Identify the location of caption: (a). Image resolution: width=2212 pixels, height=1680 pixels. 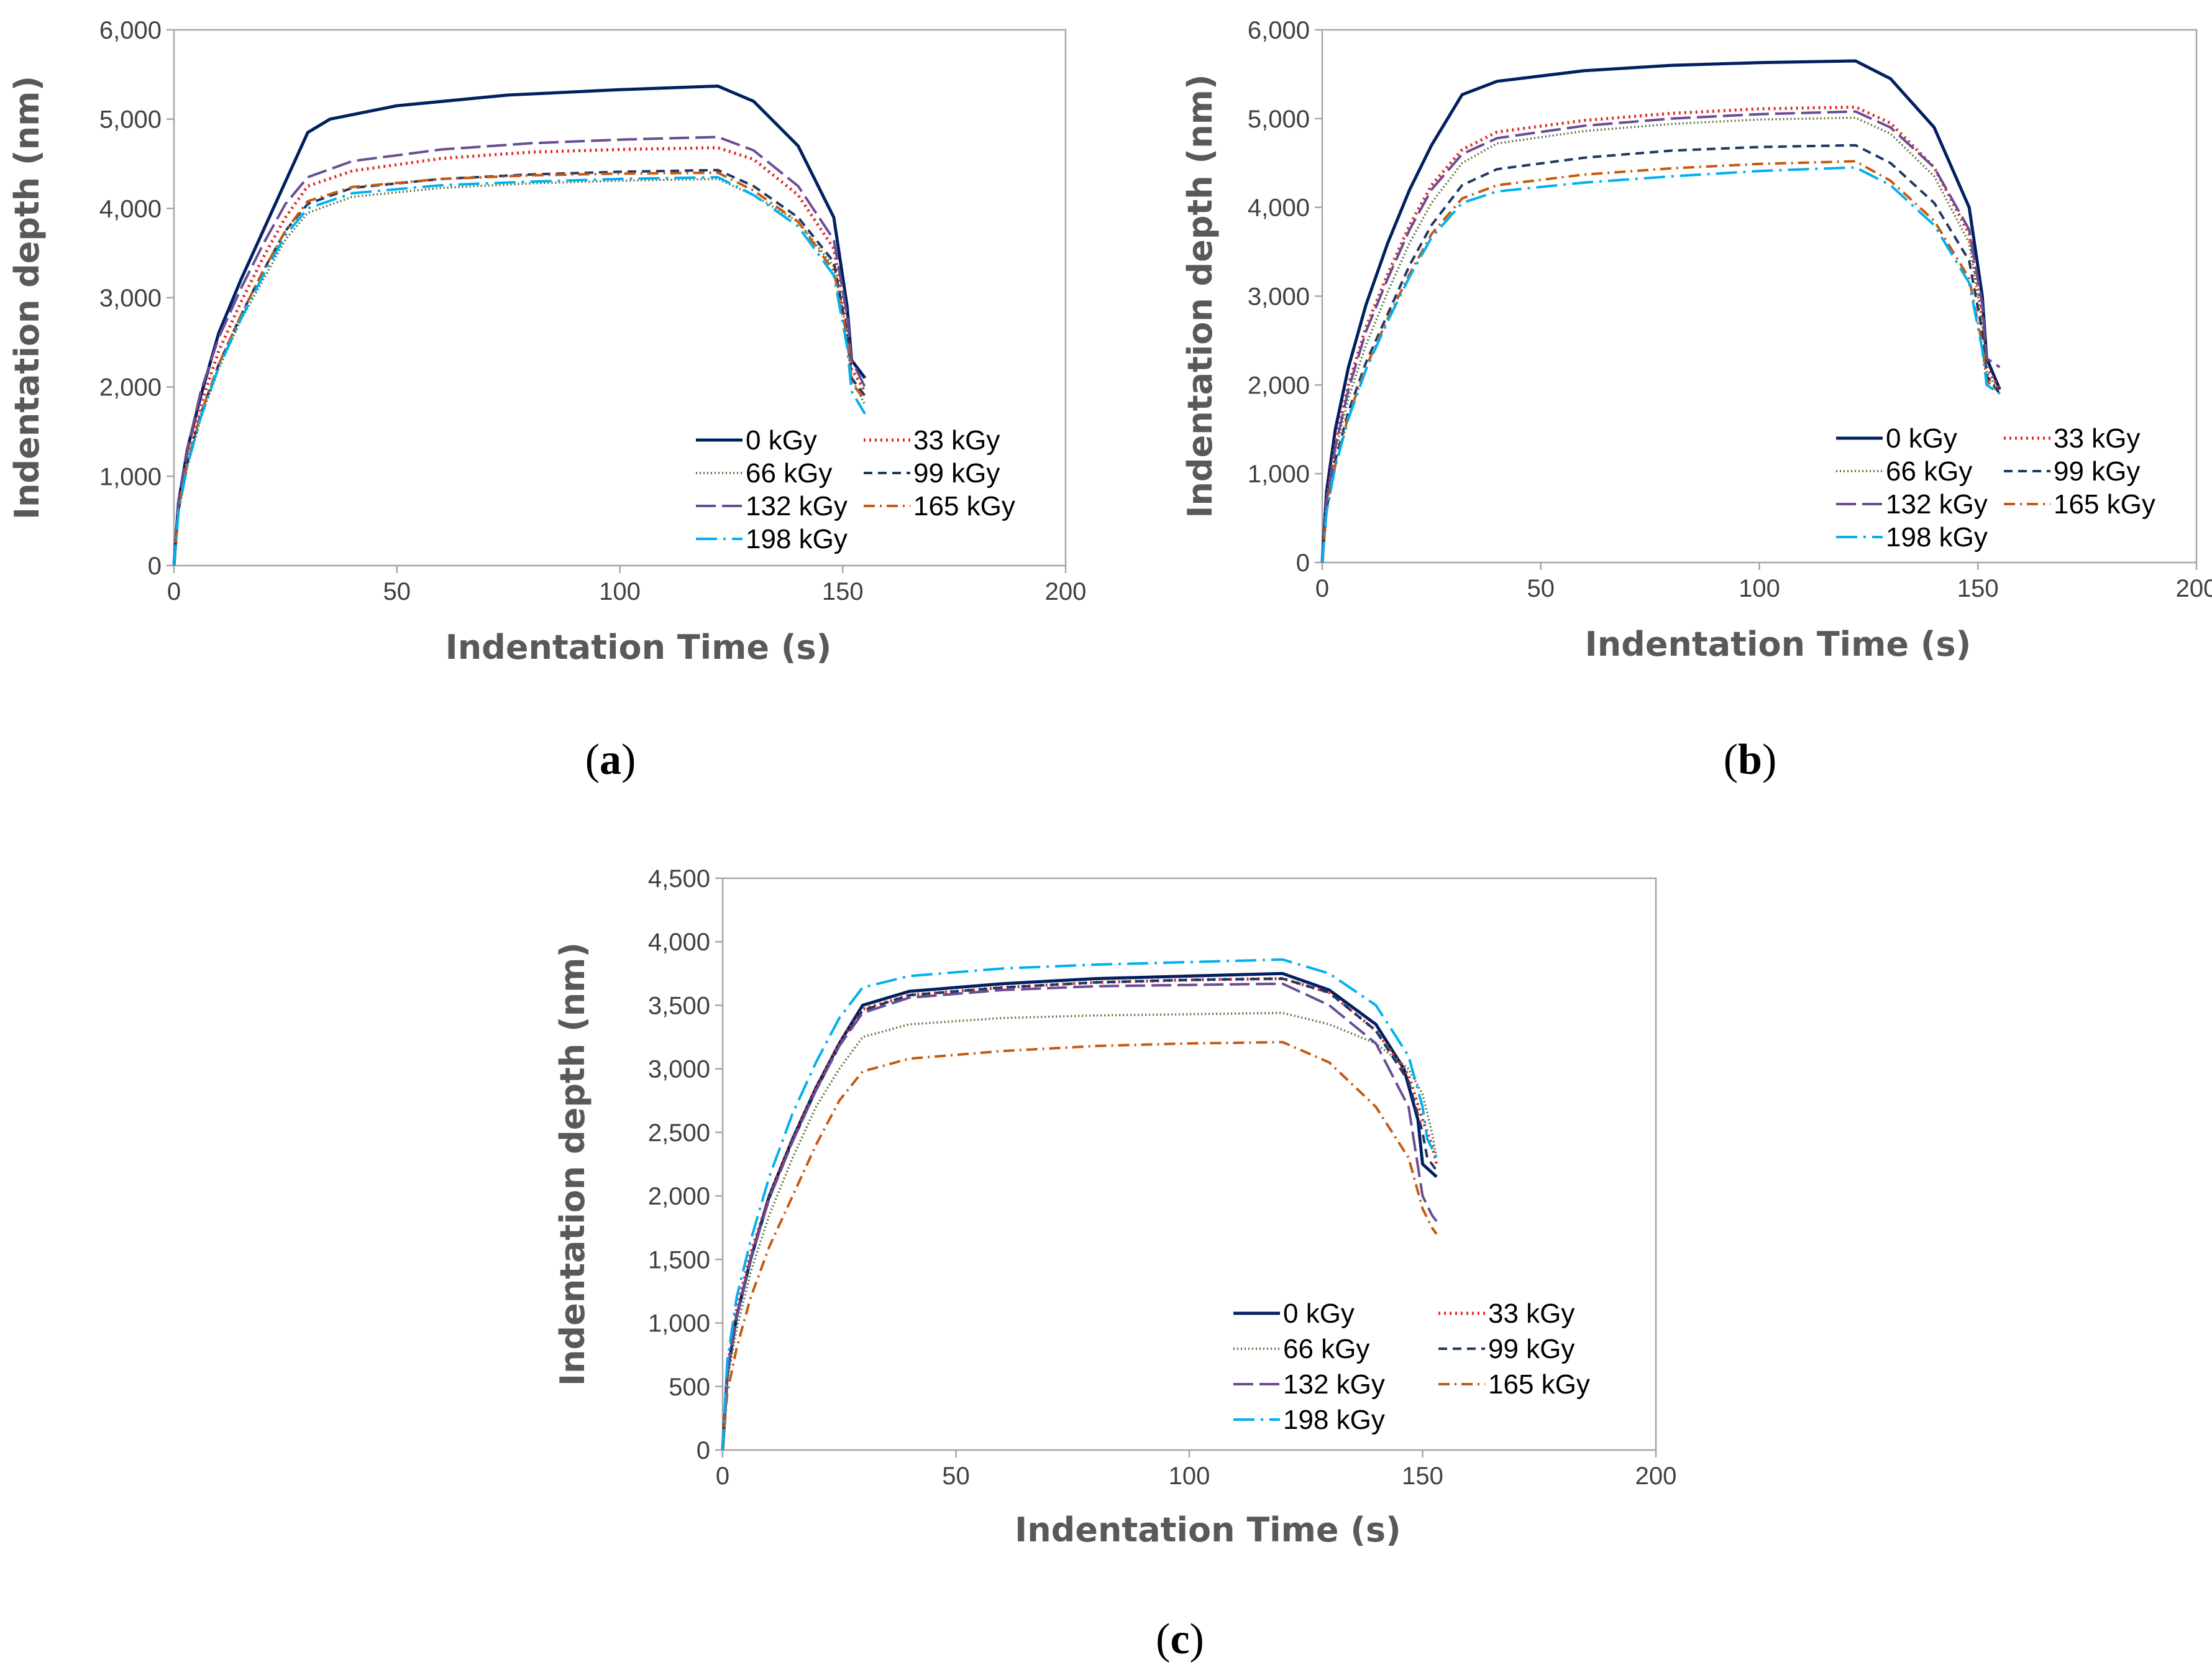
(610, 760).